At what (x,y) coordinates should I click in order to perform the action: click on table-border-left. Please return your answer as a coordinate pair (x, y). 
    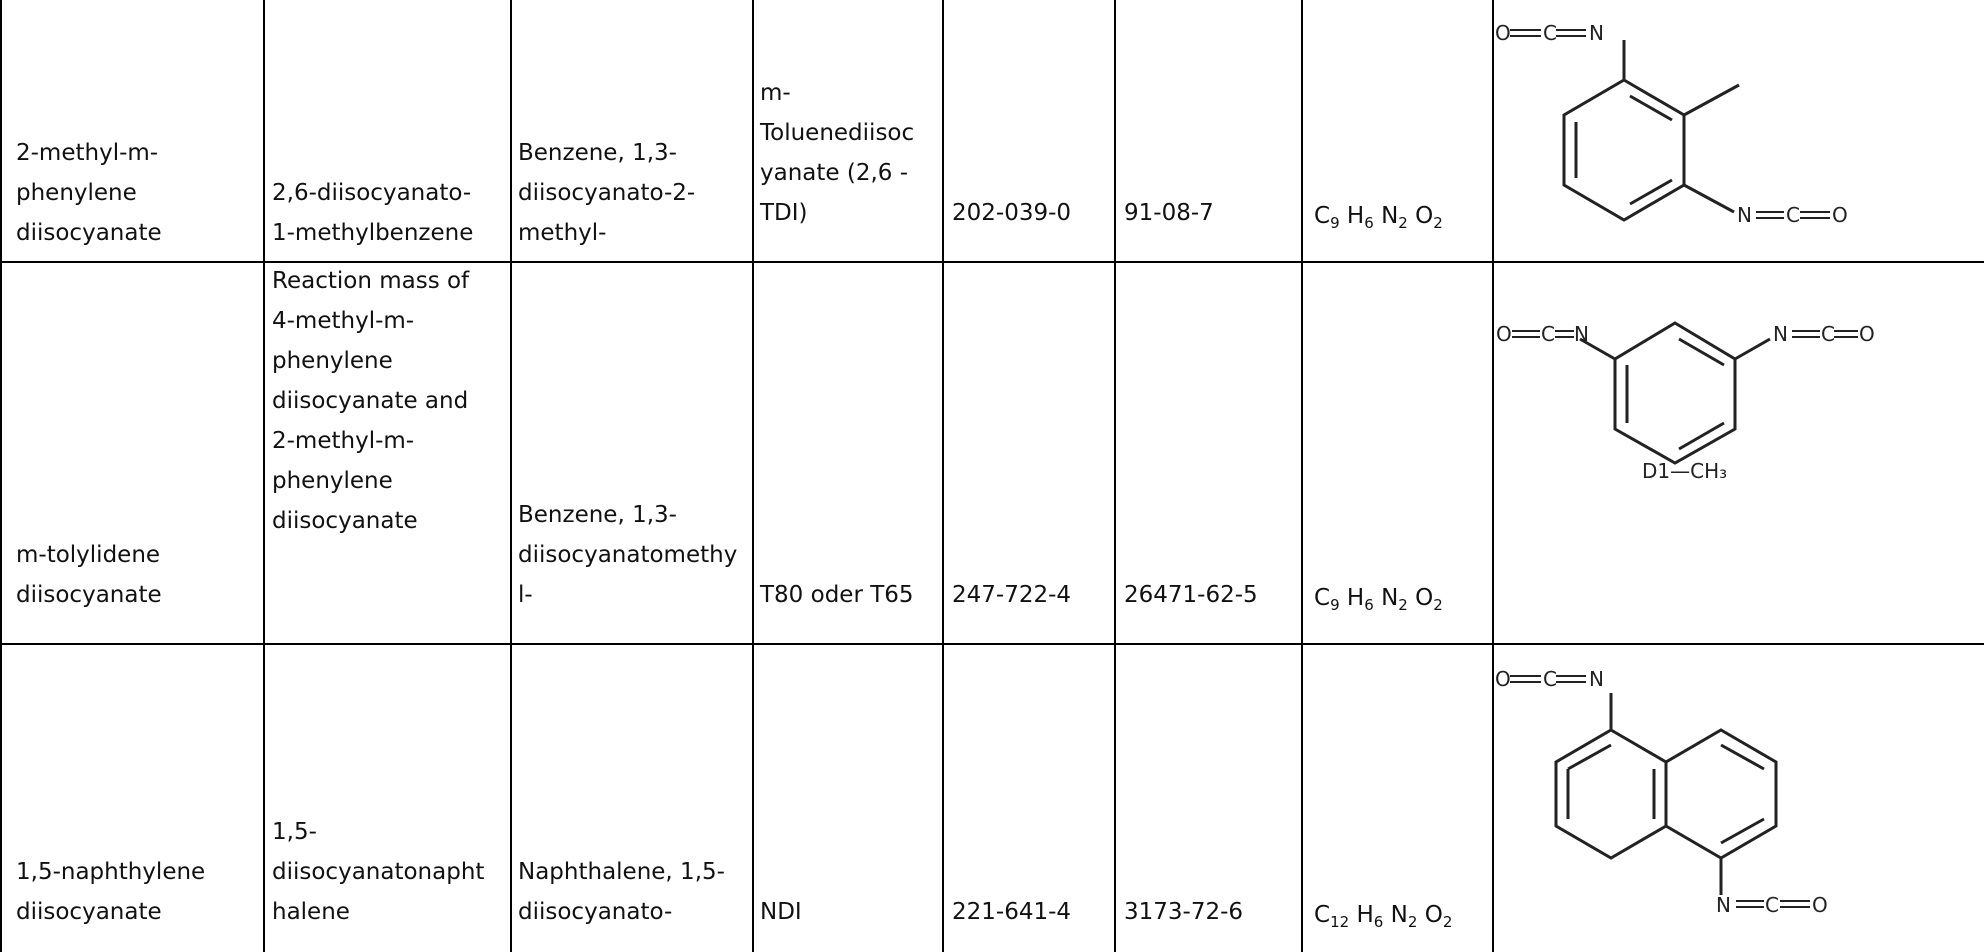
    Looking at the image, I should click on (1, 476).